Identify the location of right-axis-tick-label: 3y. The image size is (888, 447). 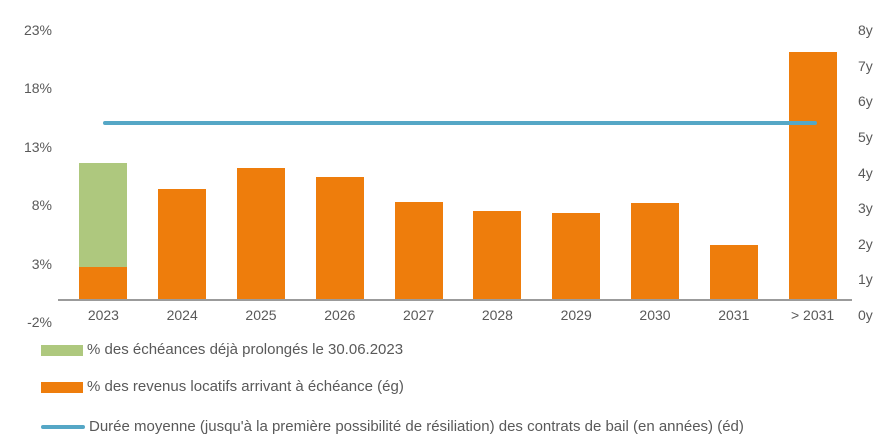
(865, 208).